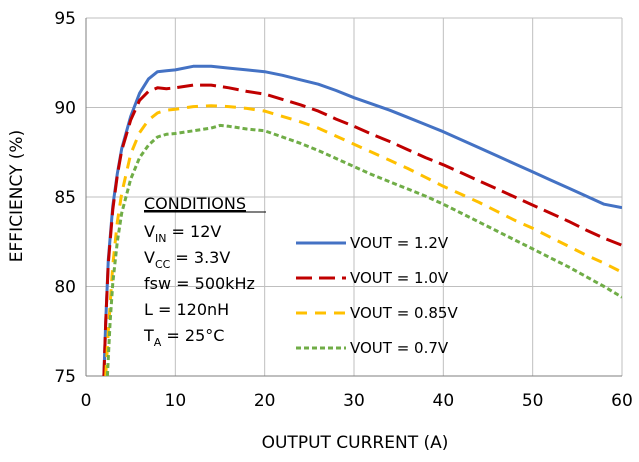 The width and height of the screenshot is (639, 462). I want to click on y-tick-label: 95, so click(65, 19).